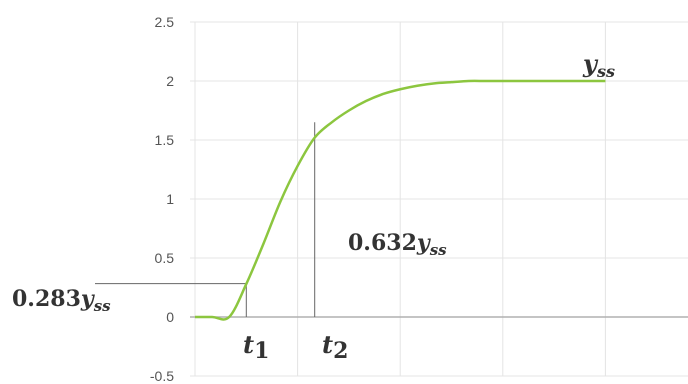 Image resolution: width=688 pixels, height=384 pixels. I want to click on y-tick-label: 1.5, so click(165, 140).